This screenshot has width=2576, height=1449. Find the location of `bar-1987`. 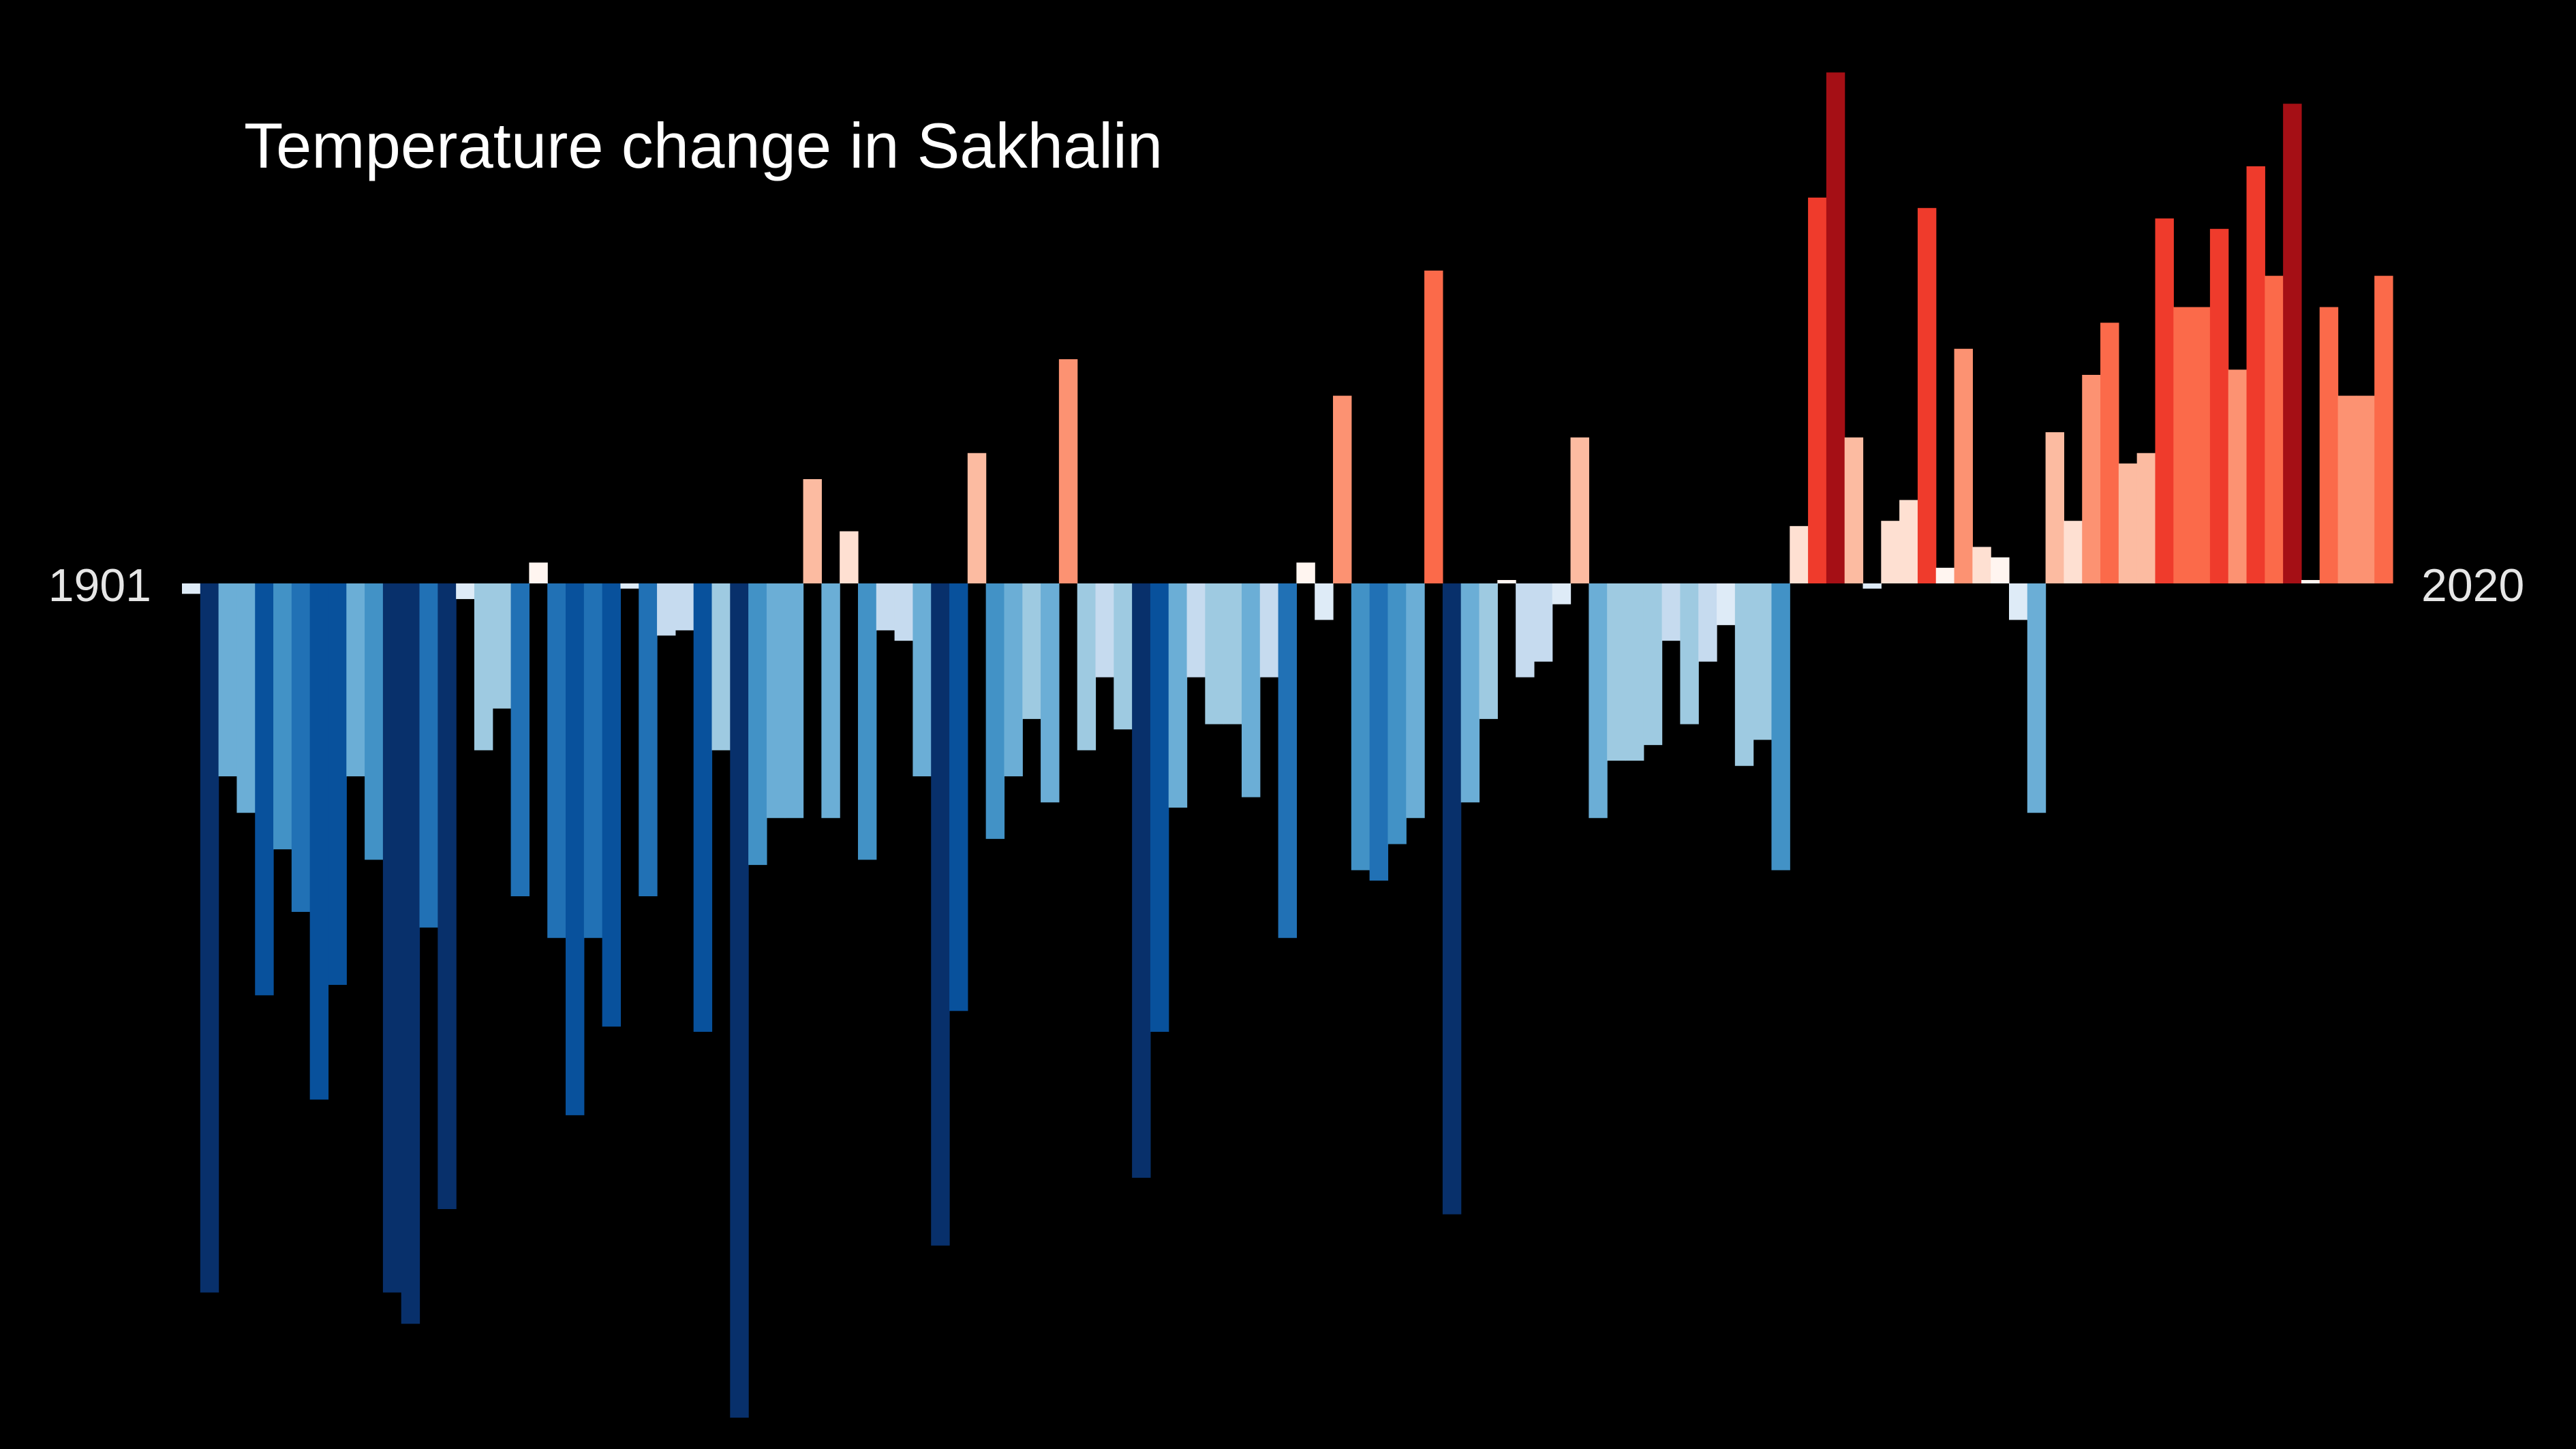

bar-1987 is located at coordinates (1763, 662).